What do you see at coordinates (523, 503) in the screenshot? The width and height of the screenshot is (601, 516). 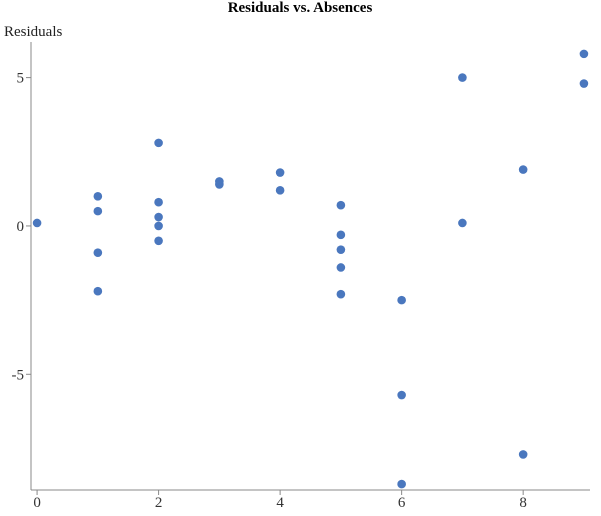 I see `x-tick-label: 8` at bounding box center [523, 503].